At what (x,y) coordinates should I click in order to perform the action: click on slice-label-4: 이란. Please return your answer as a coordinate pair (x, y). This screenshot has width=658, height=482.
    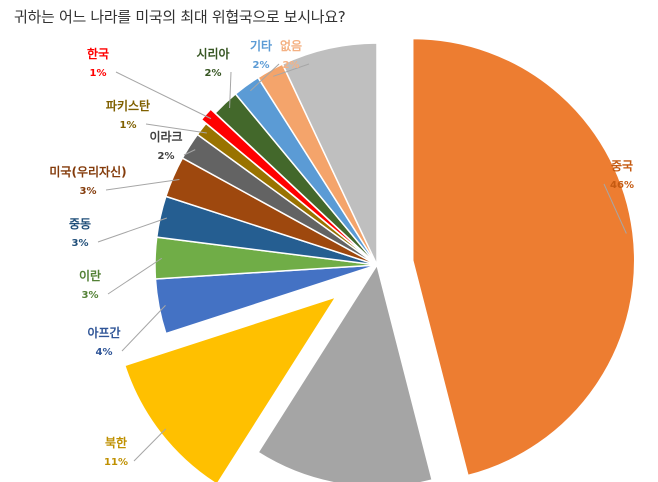
    Looking at the image, I should click on (90, 275).